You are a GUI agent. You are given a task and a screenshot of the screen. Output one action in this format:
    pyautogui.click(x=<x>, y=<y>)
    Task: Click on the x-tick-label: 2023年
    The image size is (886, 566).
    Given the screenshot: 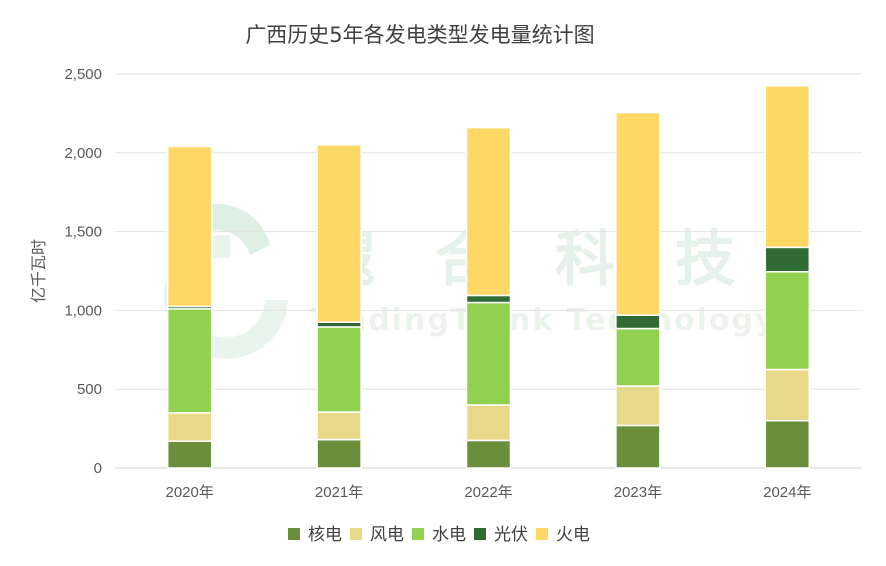 What is the action you would take?
    pyautogui.click(x=638, y=492)
    